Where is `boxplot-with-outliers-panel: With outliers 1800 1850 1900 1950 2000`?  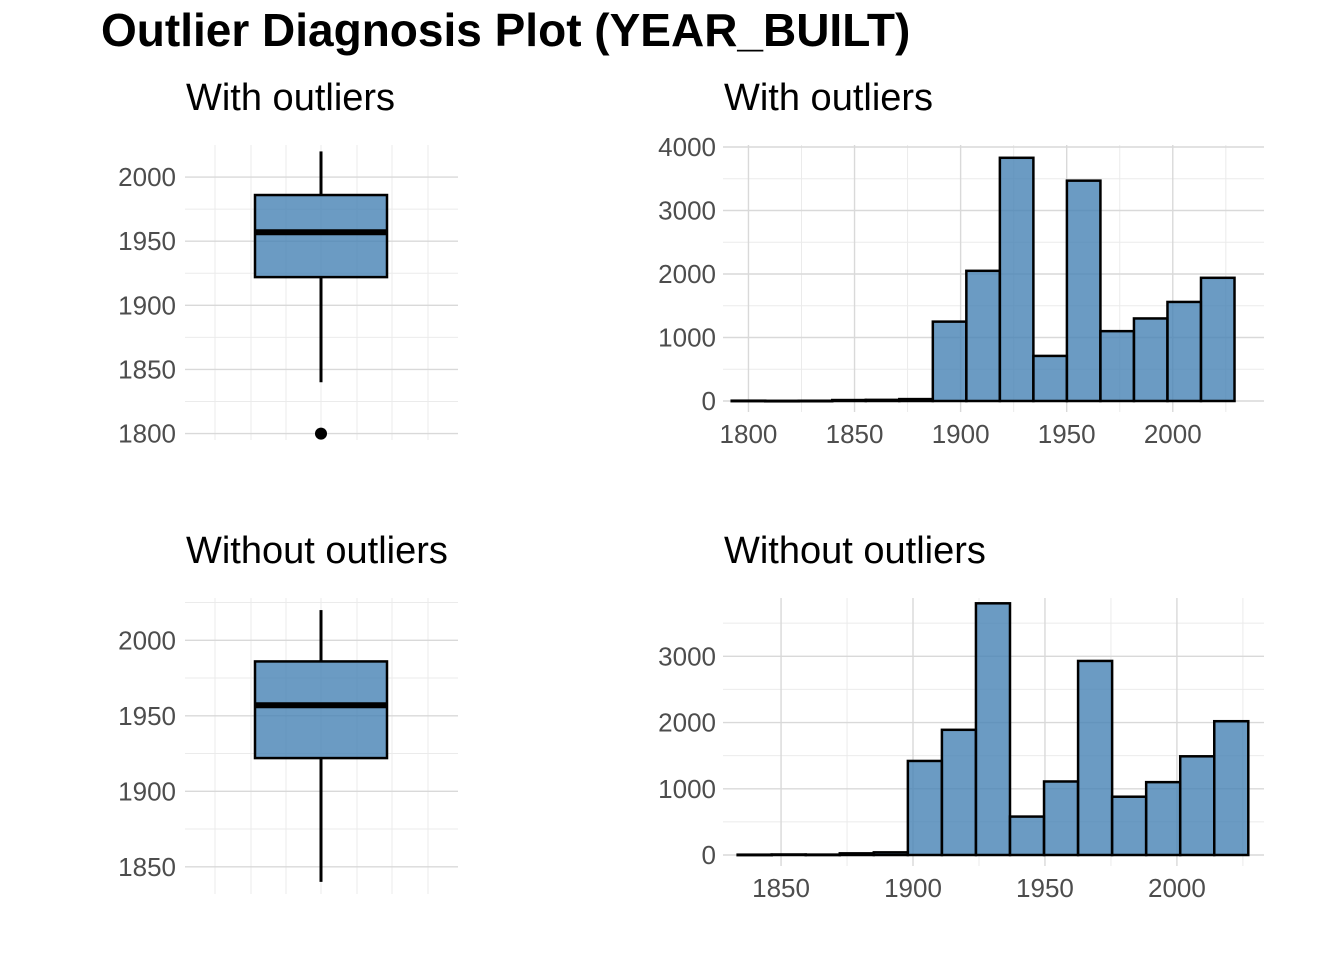
boxplot-with-outliers-panel: With outliers 1800 1850 1900 1950 2000 is located at coordinates (288, 263).